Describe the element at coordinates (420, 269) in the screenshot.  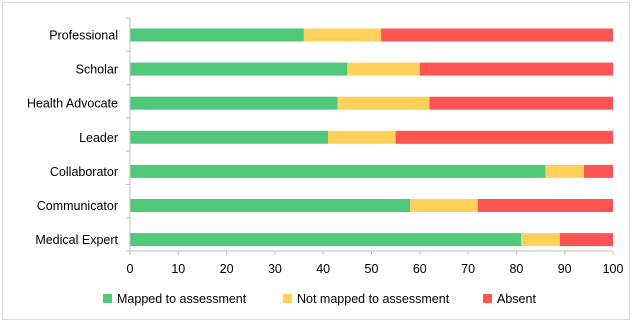
I see `x-tick-label-60: 60` at that location.